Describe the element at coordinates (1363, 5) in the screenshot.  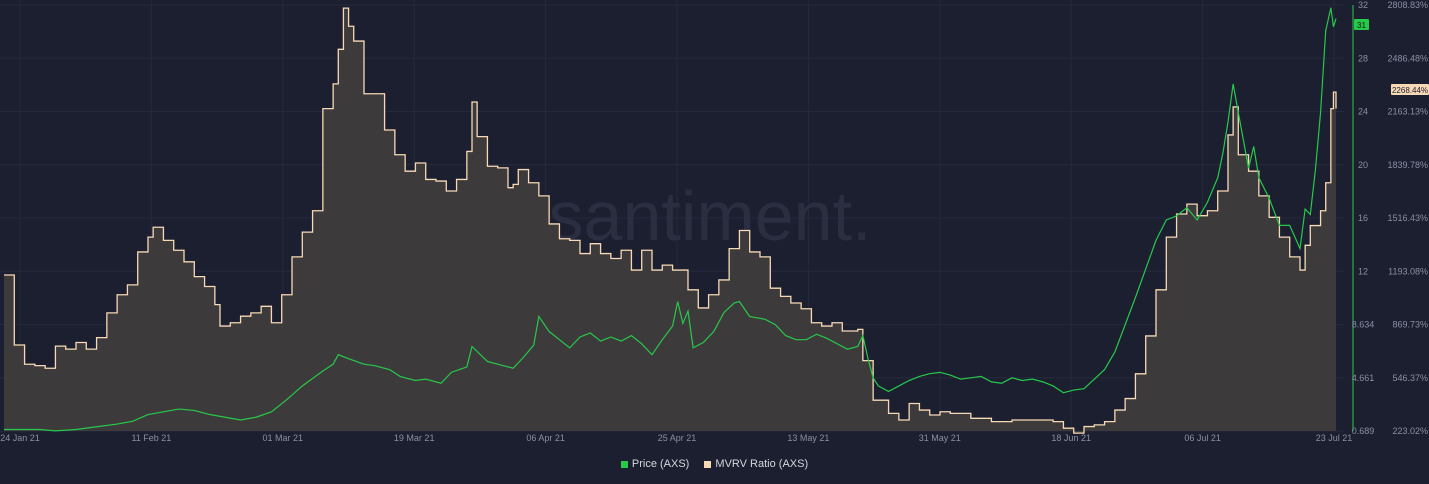
I see `price-tick-label: 32` at that location.